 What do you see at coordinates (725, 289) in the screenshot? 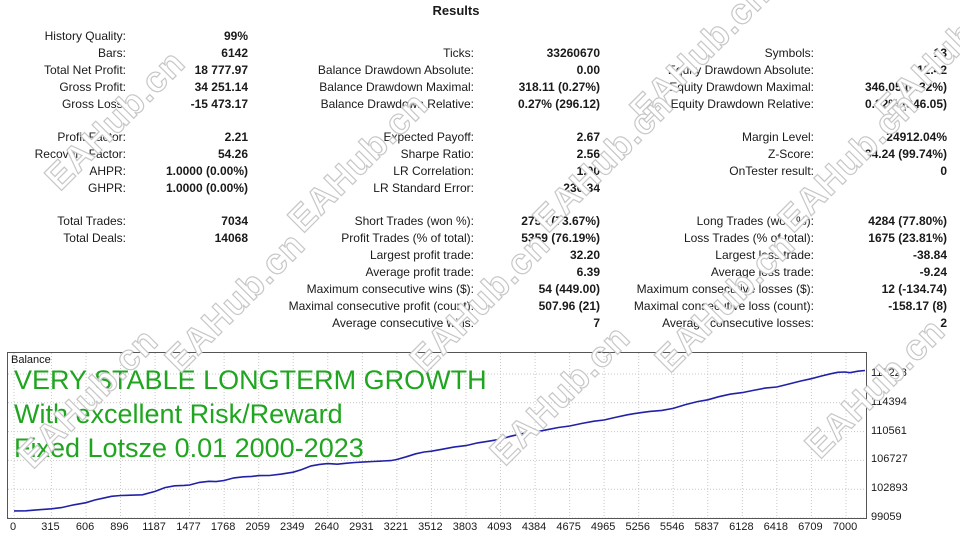
I see `stat-label: Maximum consecutive losses ($):` at bounding box center [725, 289].